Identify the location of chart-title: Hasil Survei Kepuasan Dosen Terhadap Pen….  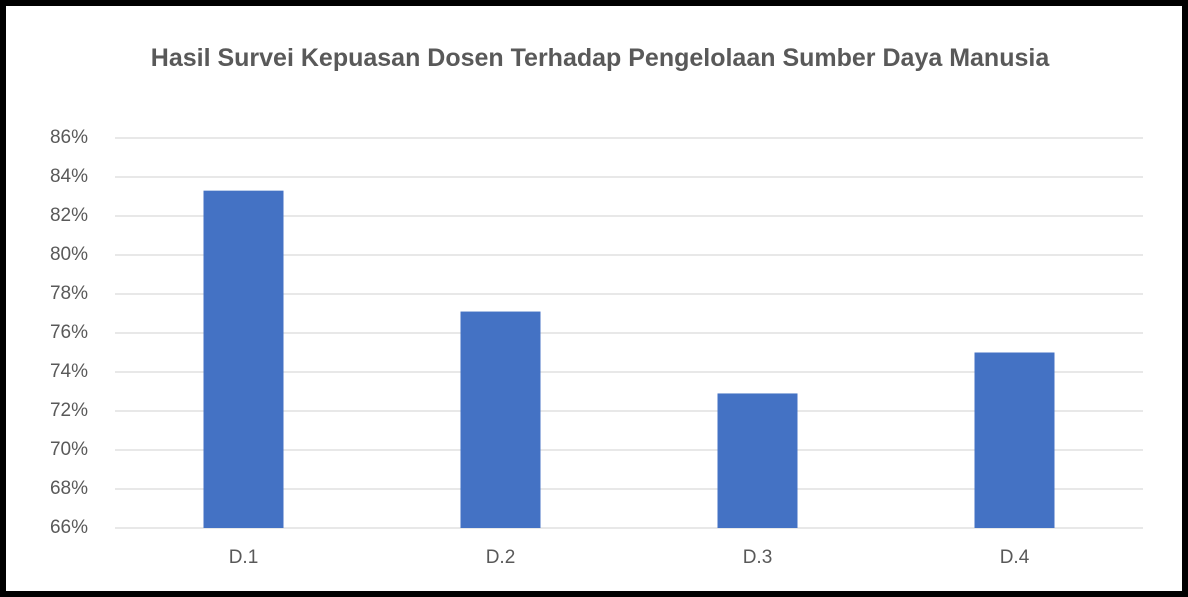
(600, 58).